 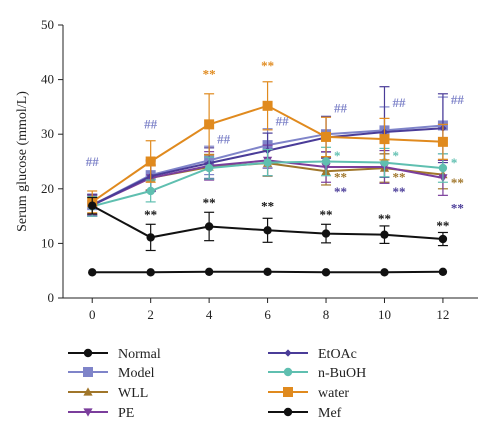 What do you see at coordinates (22, 161) in the screenshot?
I see `y-axis-label: Serum glucose (mmol/L)` at bounding box center [22, 161].